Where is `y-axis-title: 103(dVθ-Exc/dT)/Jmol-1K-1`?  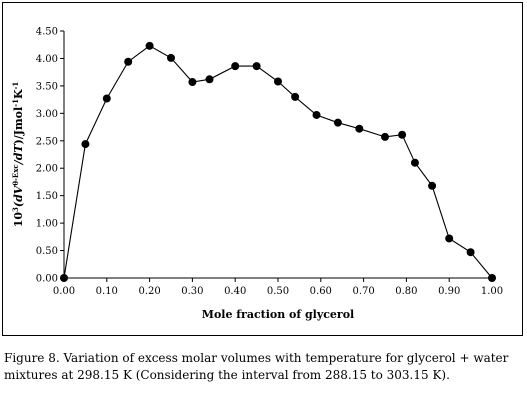
y-axis-title: 103(dVθ-Exc/dT)/Jmol-1K-1 is located at coordinates (18, 155).